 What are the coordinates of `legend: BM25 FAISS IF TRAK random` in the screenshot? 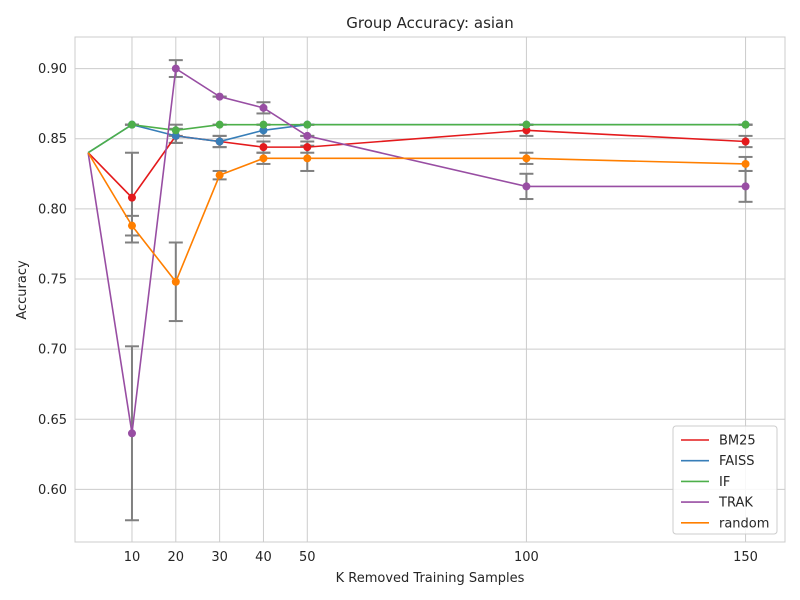 It's located at (725, 480).